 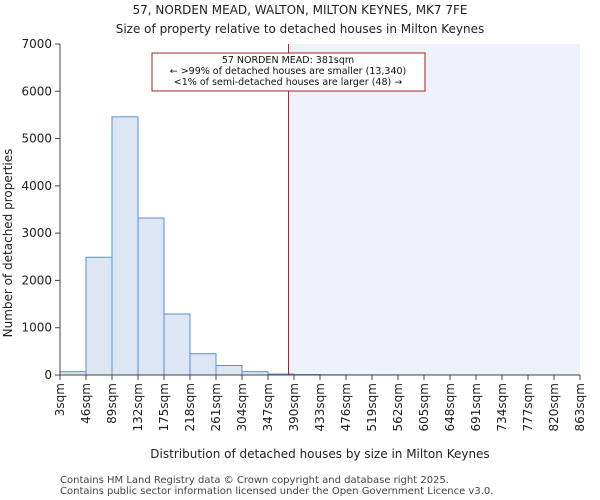 What do you see at coordinates (8, 243) in the screenshot?
I see `y-axis-label: Number of detached properties` at bounding box center [8, 243].